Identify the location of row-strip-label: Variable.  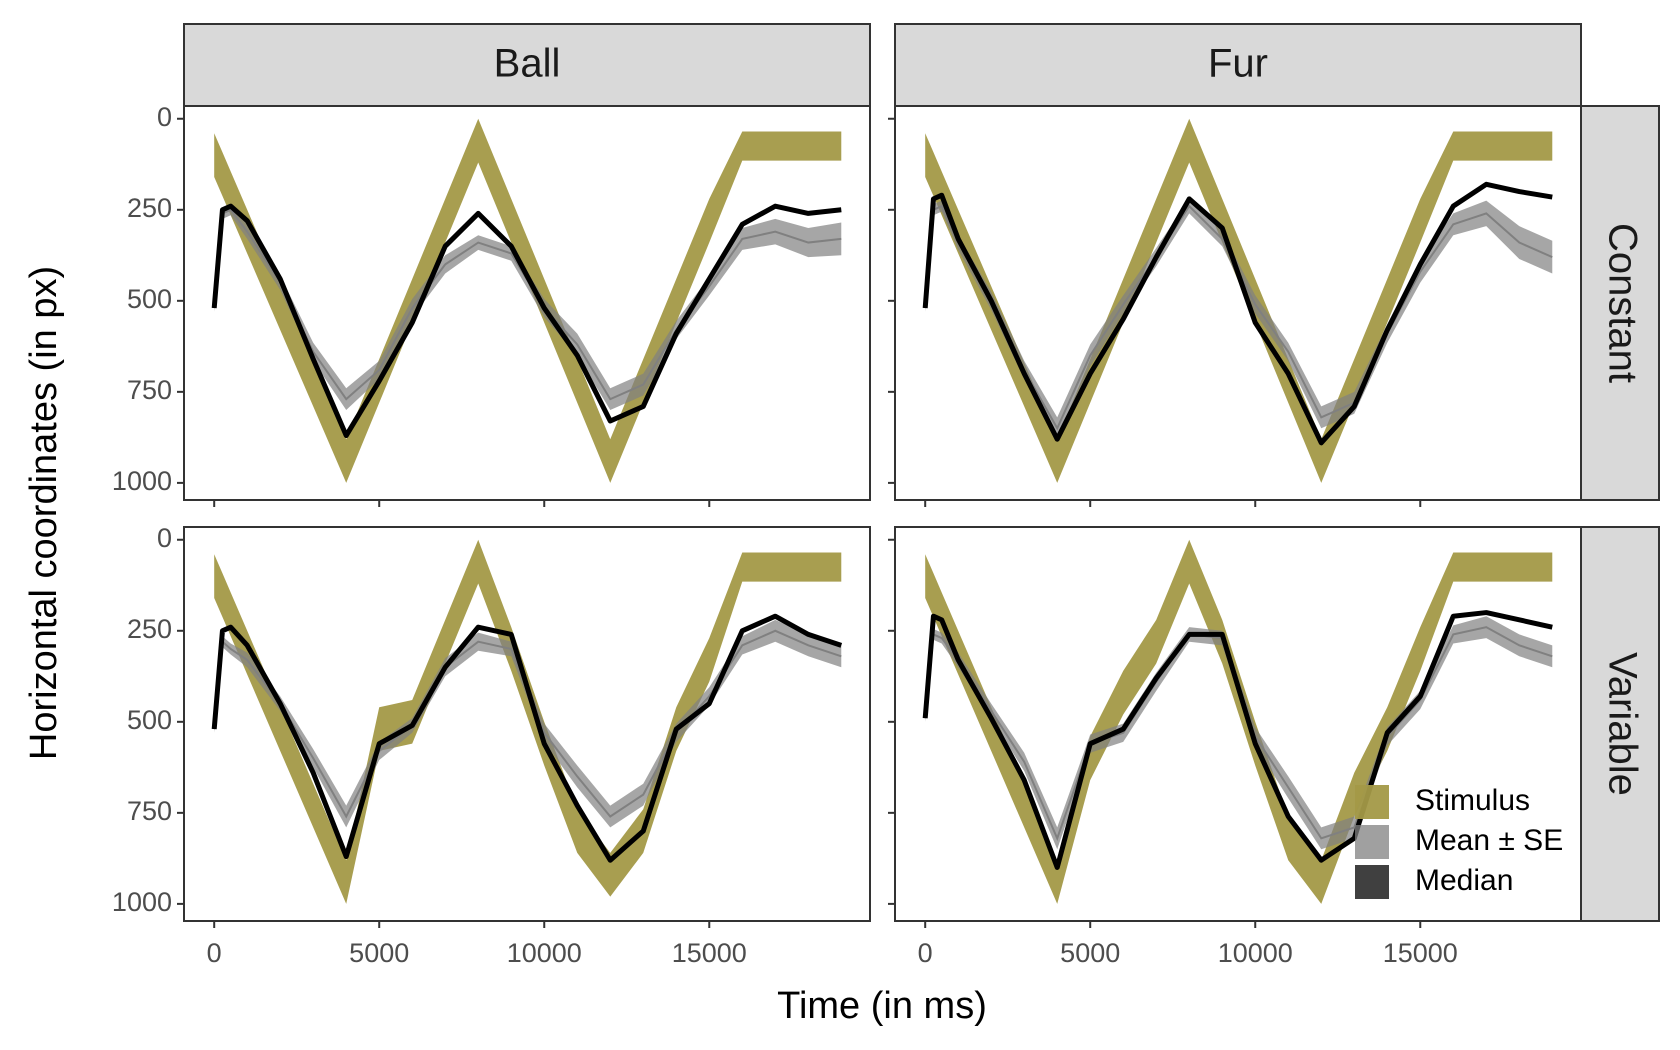
(1622, 724).